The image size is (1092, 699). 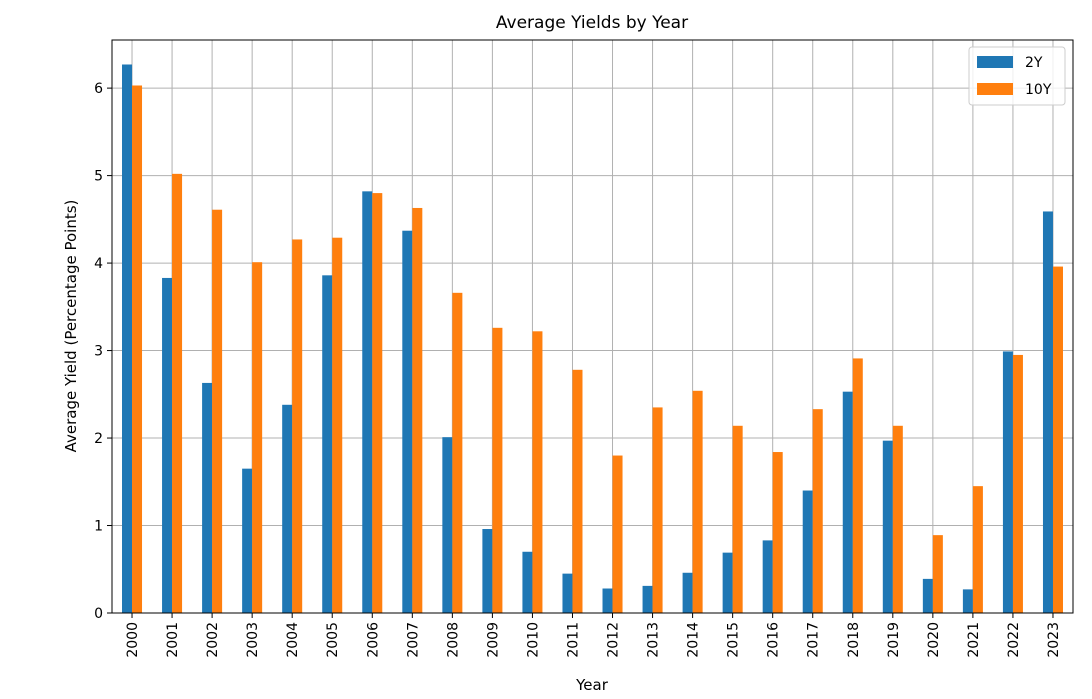 I want to click on bar-2y-2012, so click(x=607, y=600).